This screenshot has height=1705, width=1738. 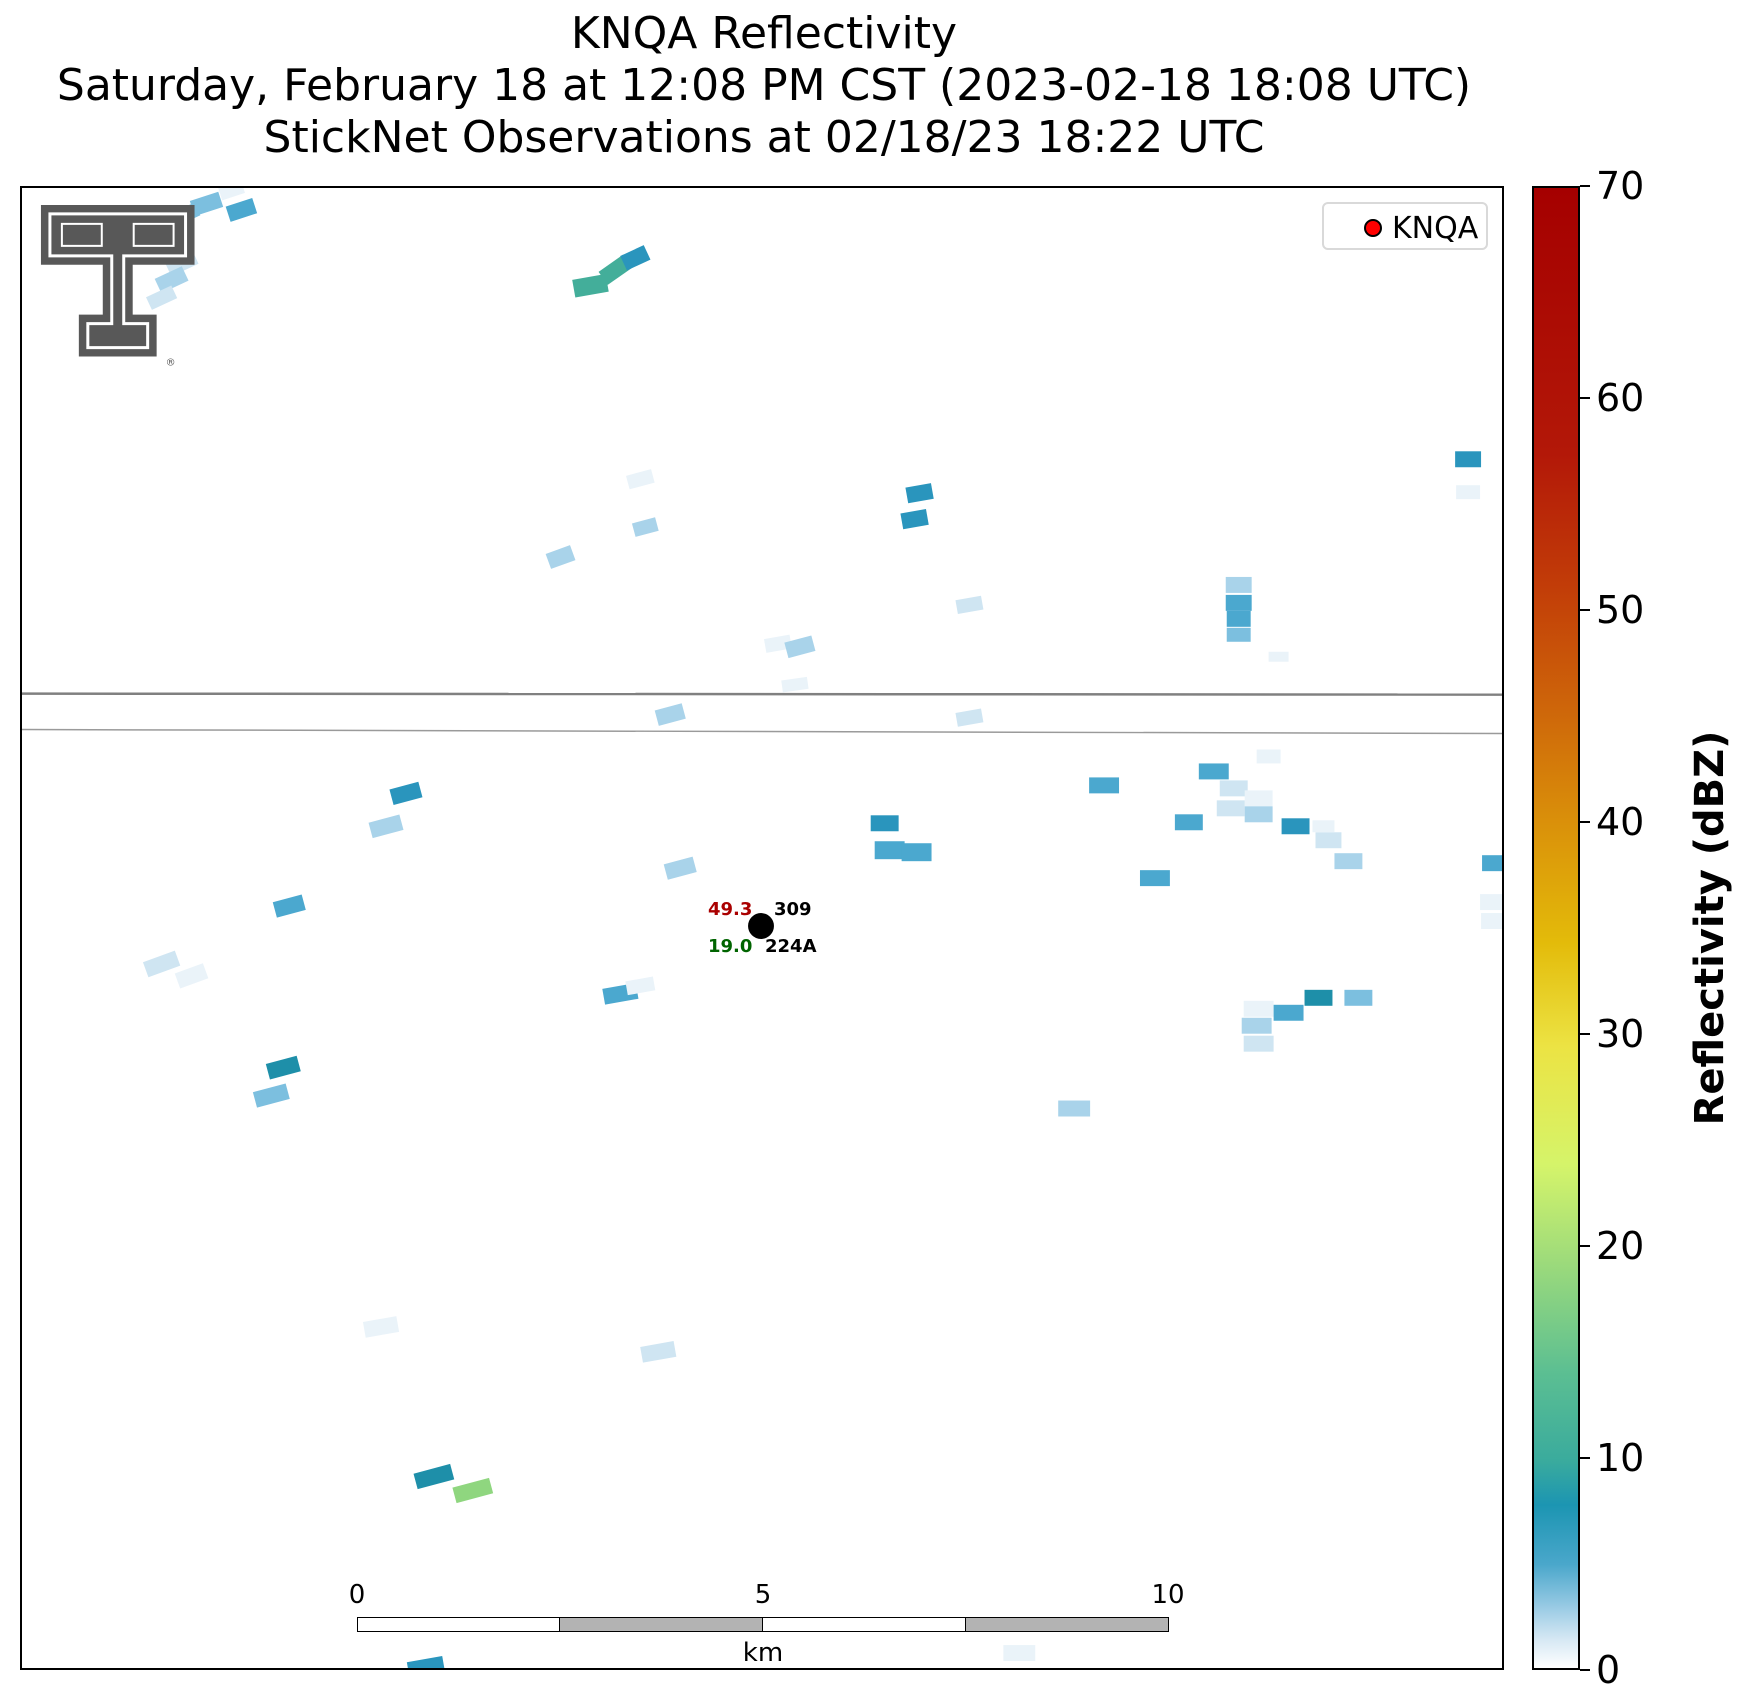 I want to click on title-radar: KNQA Reflectivity, so click(x=764, y=33).